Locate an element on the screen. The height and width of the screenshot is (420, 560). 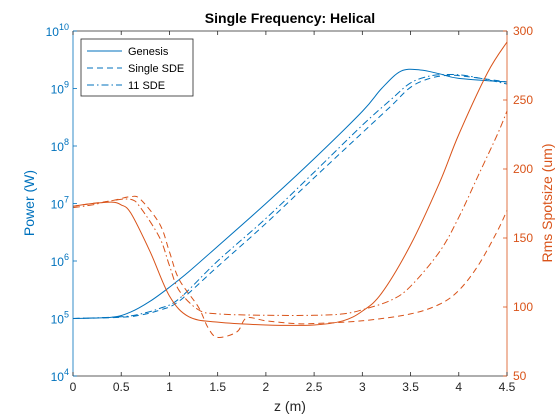
left-y-tick-label: 10⁴ is located at coordinates (60, 375).